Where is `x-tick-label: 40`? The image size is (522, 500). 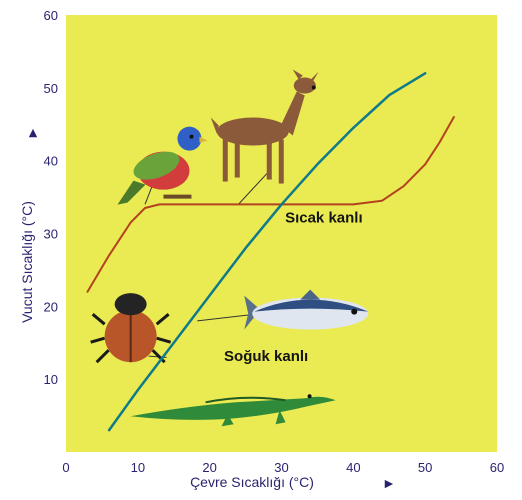 x-tick-label: 40 is located at coordinates (353, 467).